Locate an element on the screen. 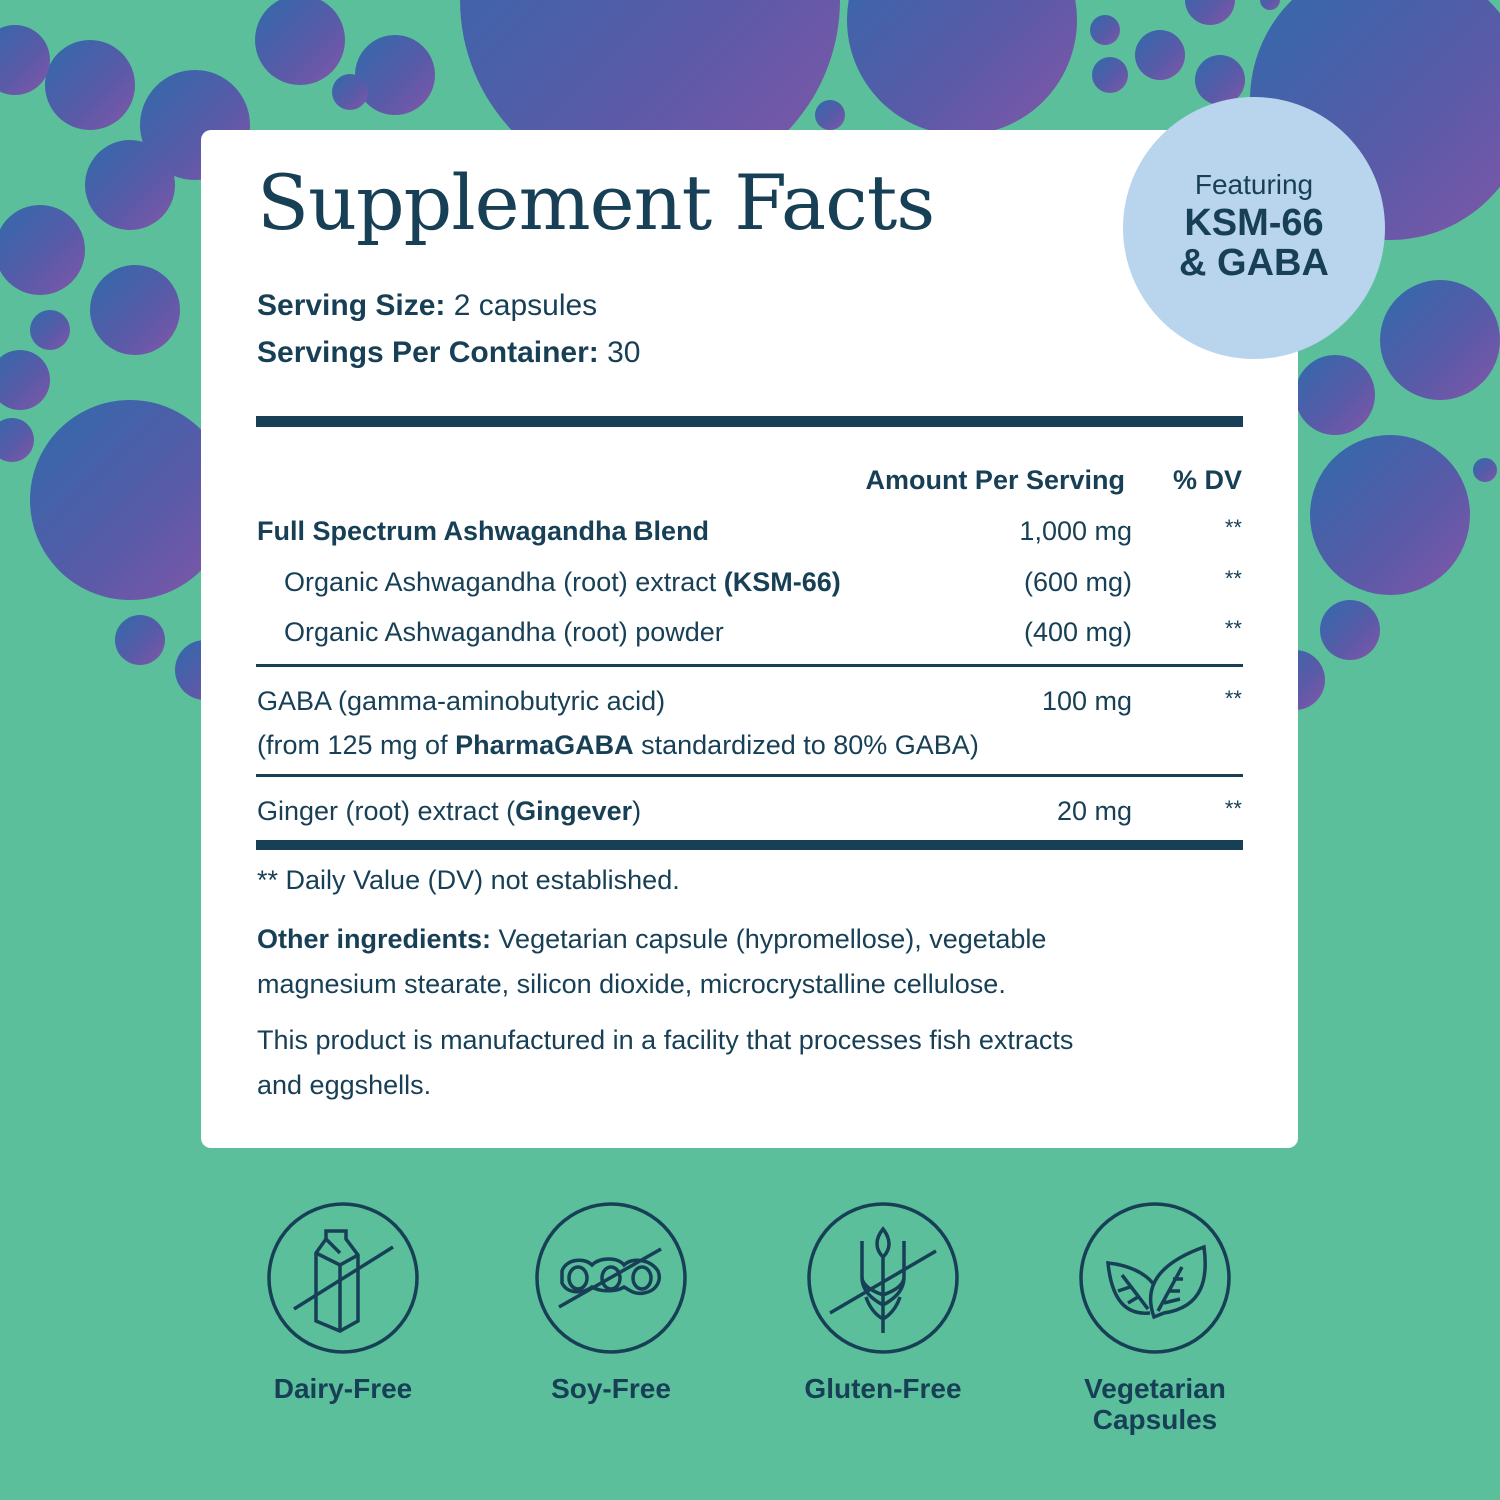 The height and width of the screenshot is (1500, 1500). ingredient-name: Full Spectrum Ashwagandha Blend is located at coordinates (483, 531).